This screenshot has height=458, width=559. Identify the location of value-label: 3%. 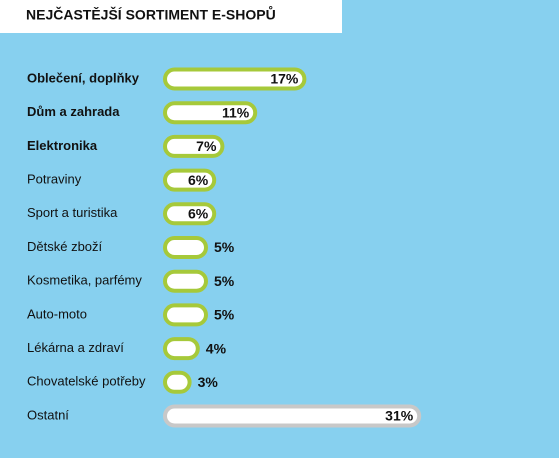
(208, 382).